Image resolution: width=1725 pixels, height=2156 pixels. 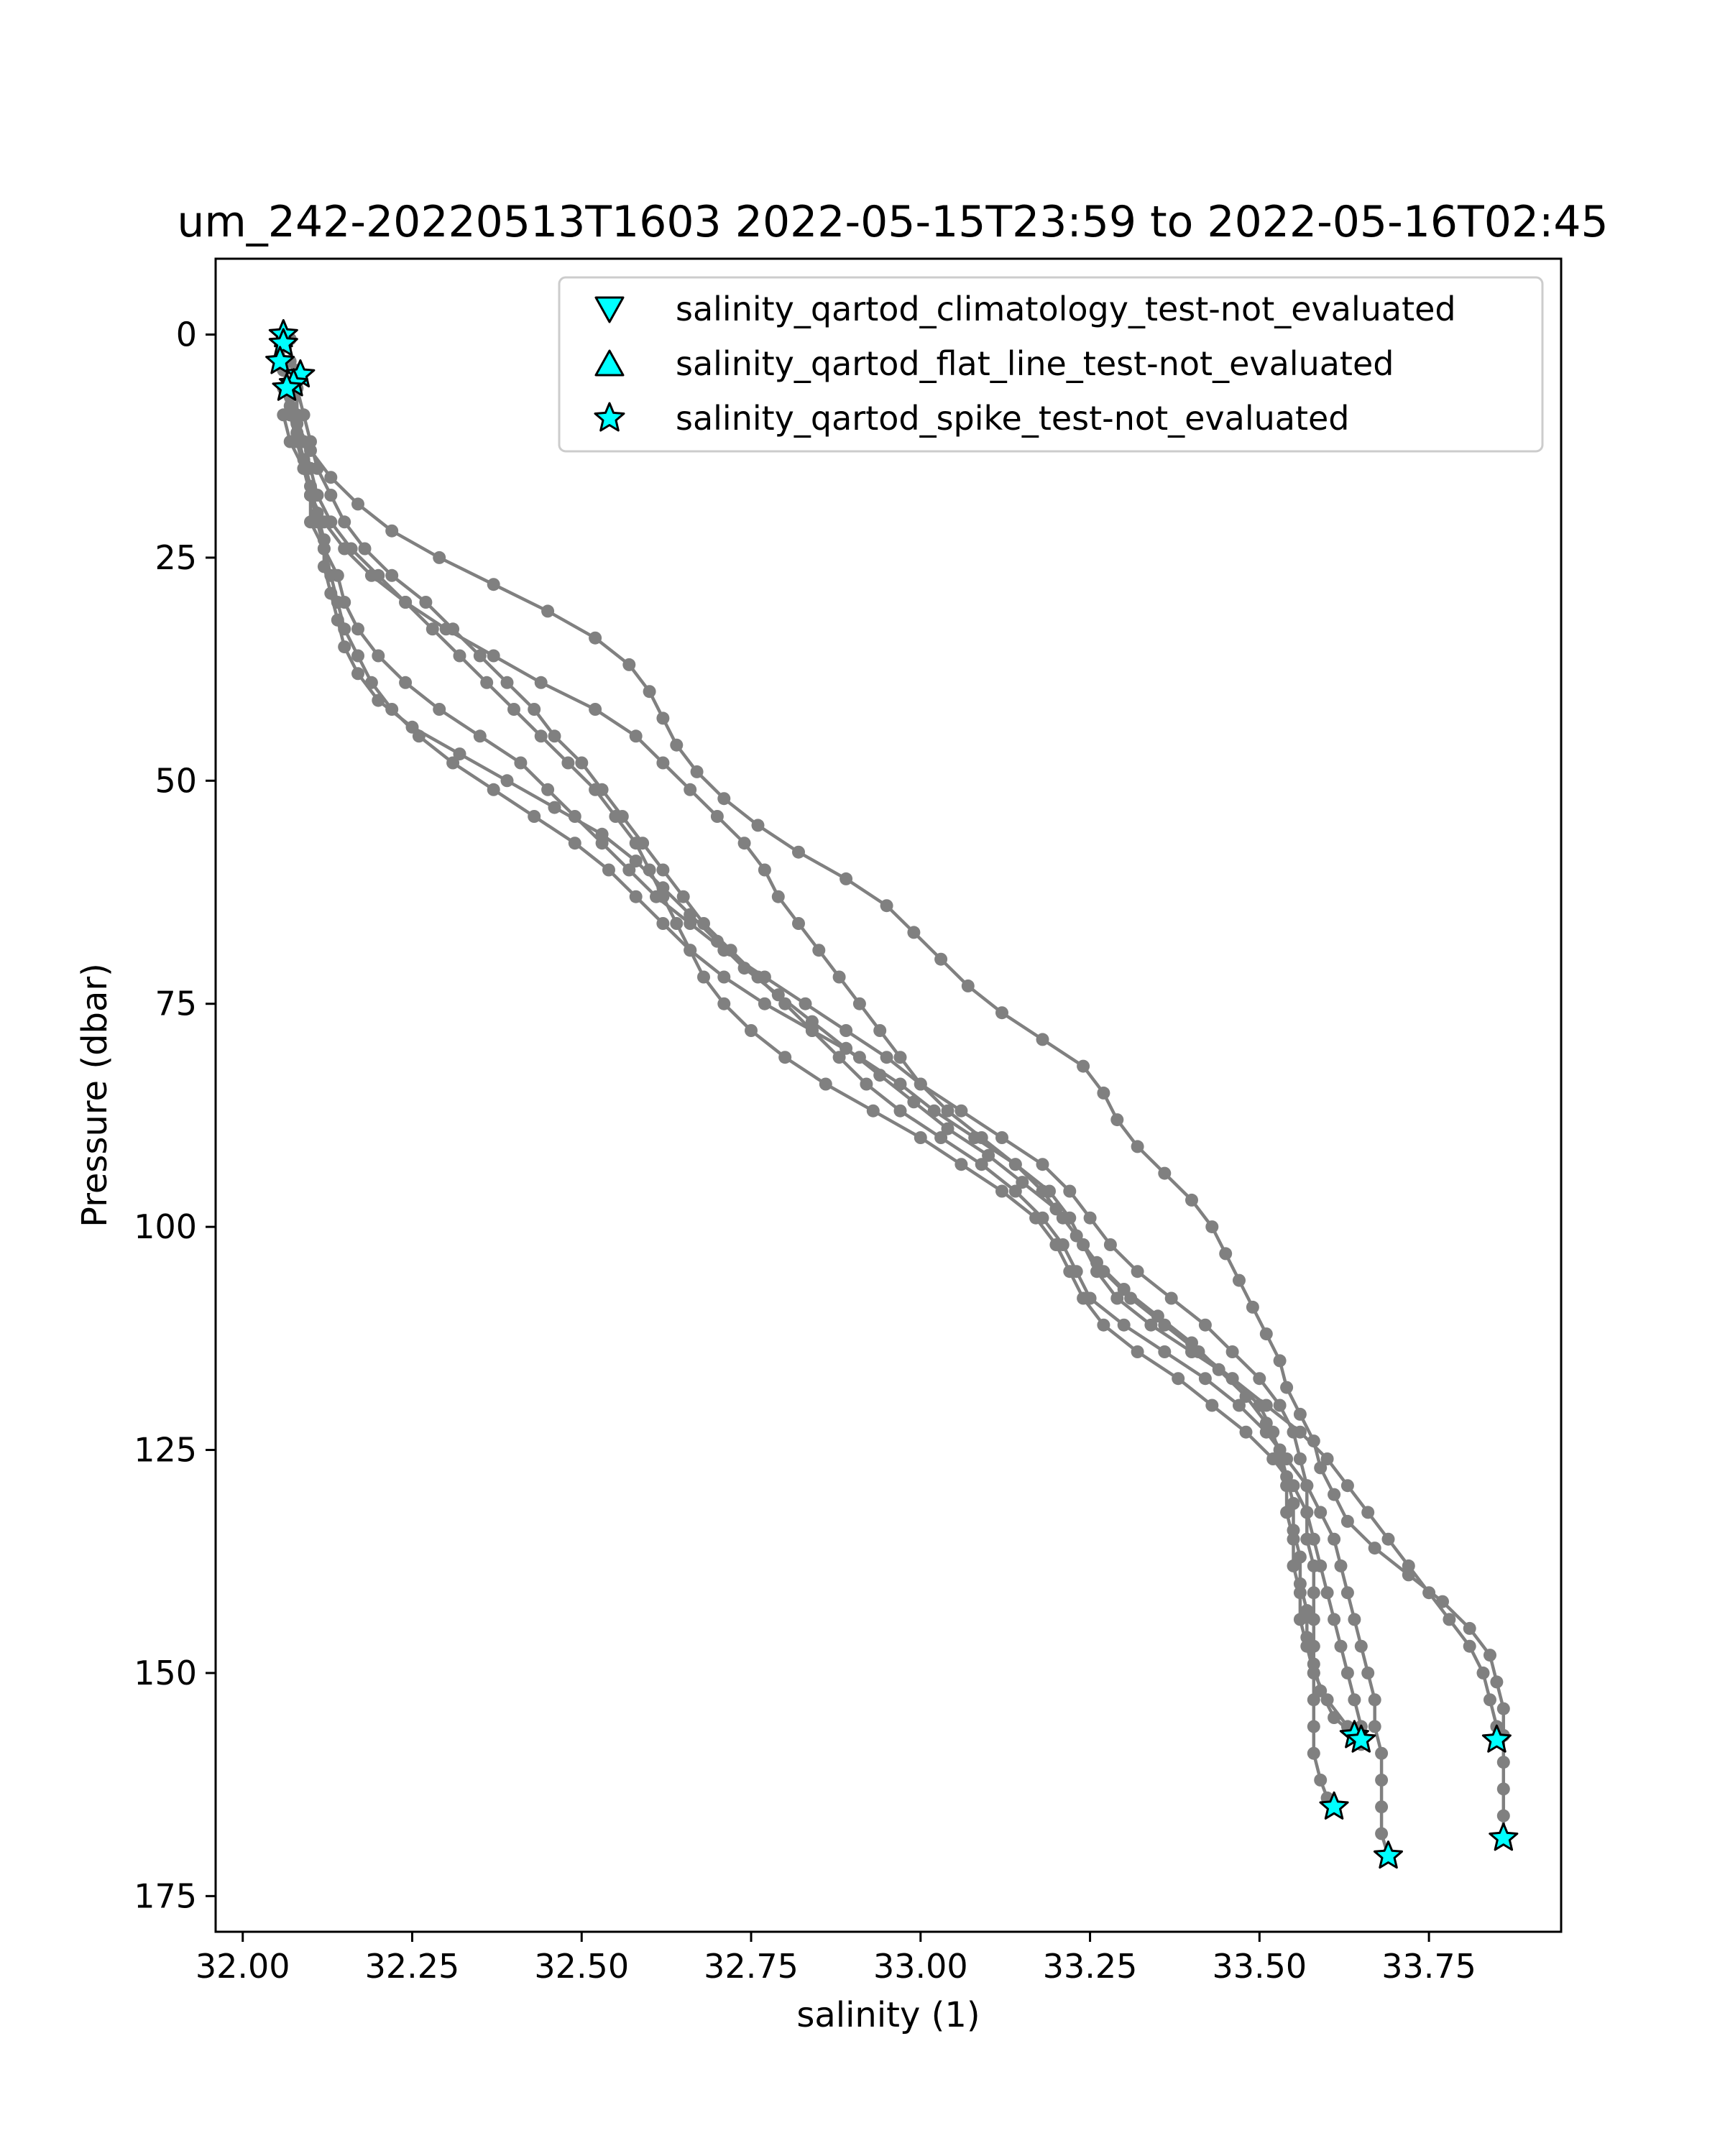 What do you see at coordinates (1259, 1966) in the screenshot?
I see `x-tick-label: 33.50` at bounding box center [1259, 1966].